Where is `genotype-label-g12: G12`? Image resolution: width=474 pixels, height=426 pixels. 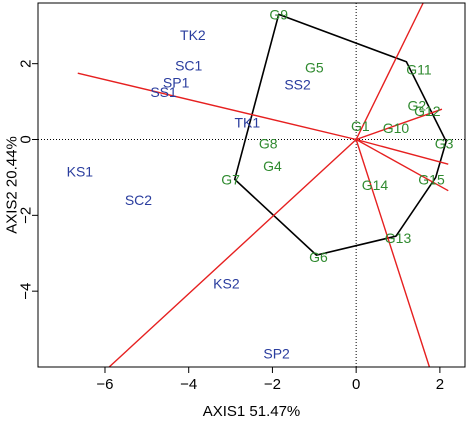 genotype-label-g12: G12 is located at coordinates (427, 111).